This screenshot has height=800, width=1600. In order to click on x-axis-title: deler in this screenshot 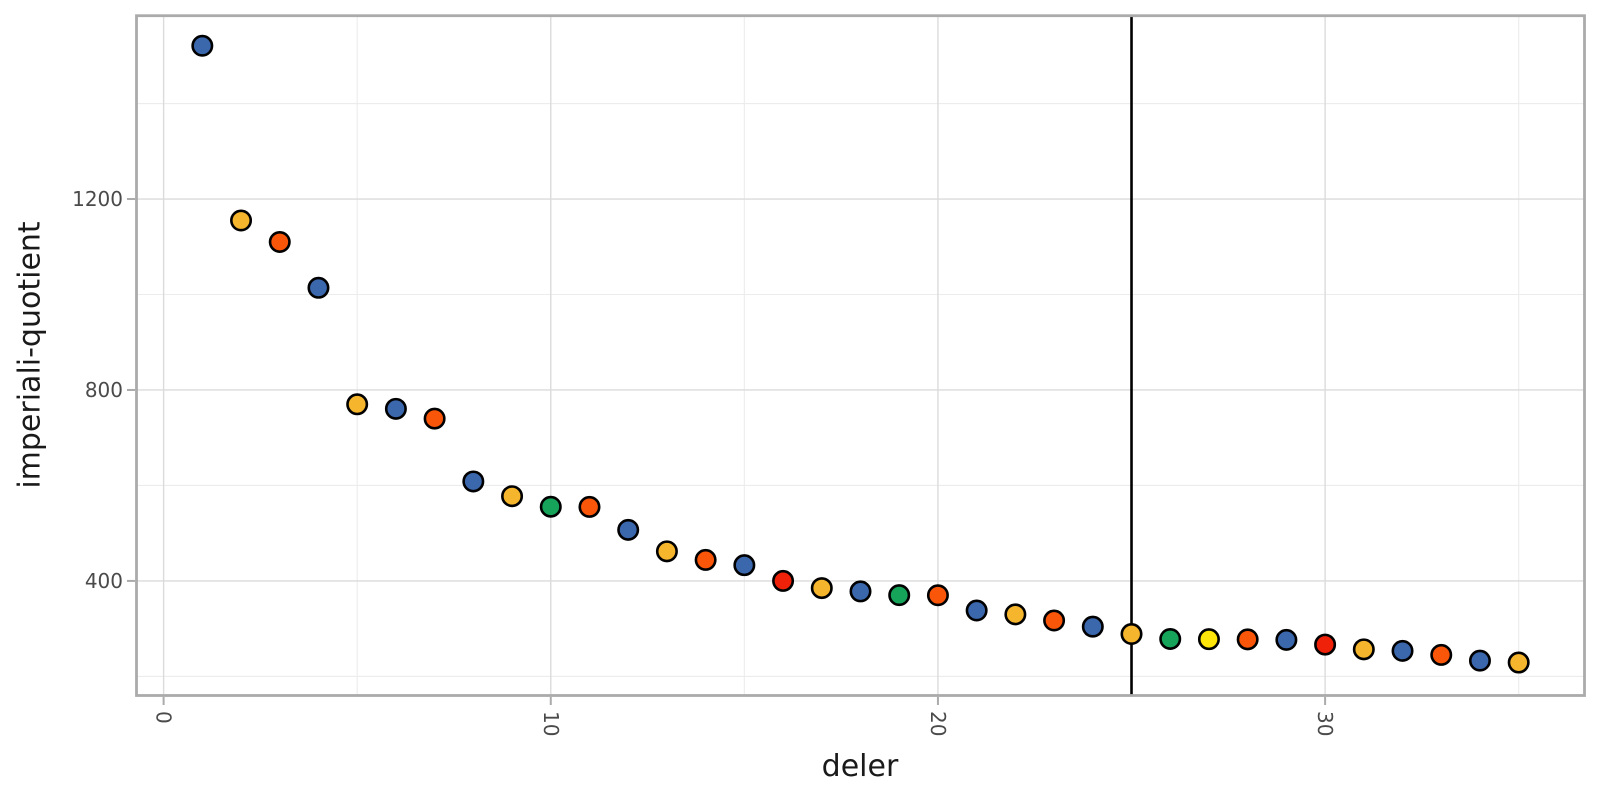, I will do `click(860, 766)`.